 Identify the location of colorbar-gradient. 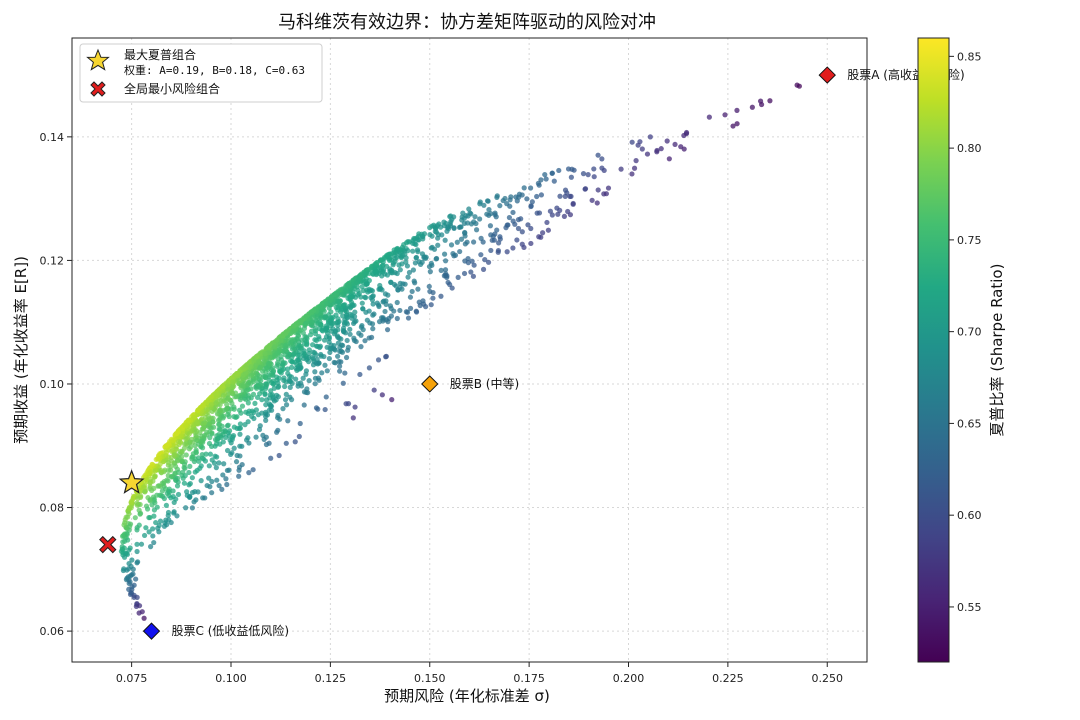
(933, 350).